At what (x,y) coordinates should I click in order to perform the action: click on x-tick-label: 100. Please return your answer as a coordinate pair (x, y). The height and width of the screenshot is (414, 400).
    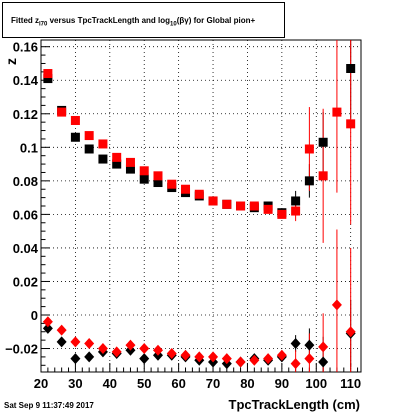
    Looking at the image, I should click on (316, 383).